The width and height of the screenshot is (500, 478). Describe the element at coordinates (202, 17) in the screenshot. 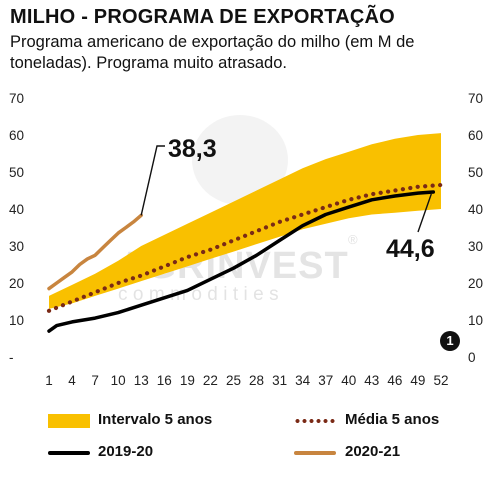

I see `chart-title: MILHO - PROGRAMA DE EXPORTAÇÃO` at that location.